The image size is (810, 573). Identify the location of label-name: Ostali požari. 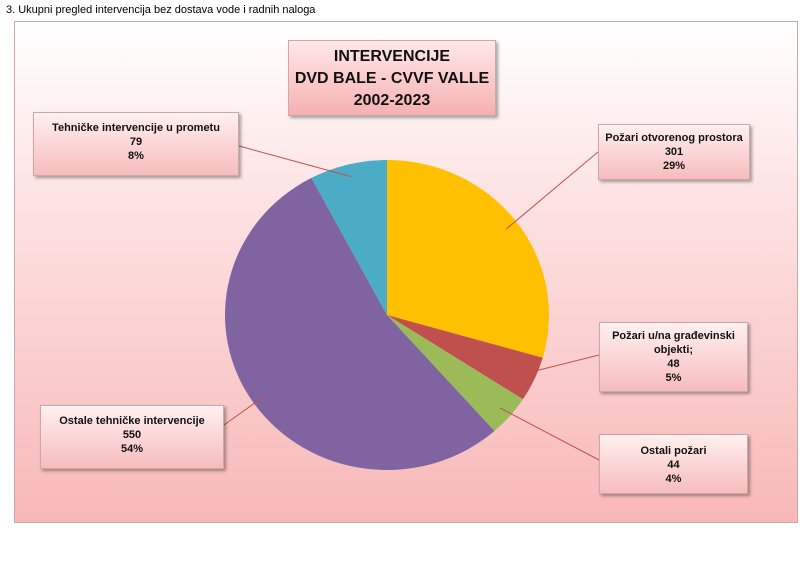
(673, 451).